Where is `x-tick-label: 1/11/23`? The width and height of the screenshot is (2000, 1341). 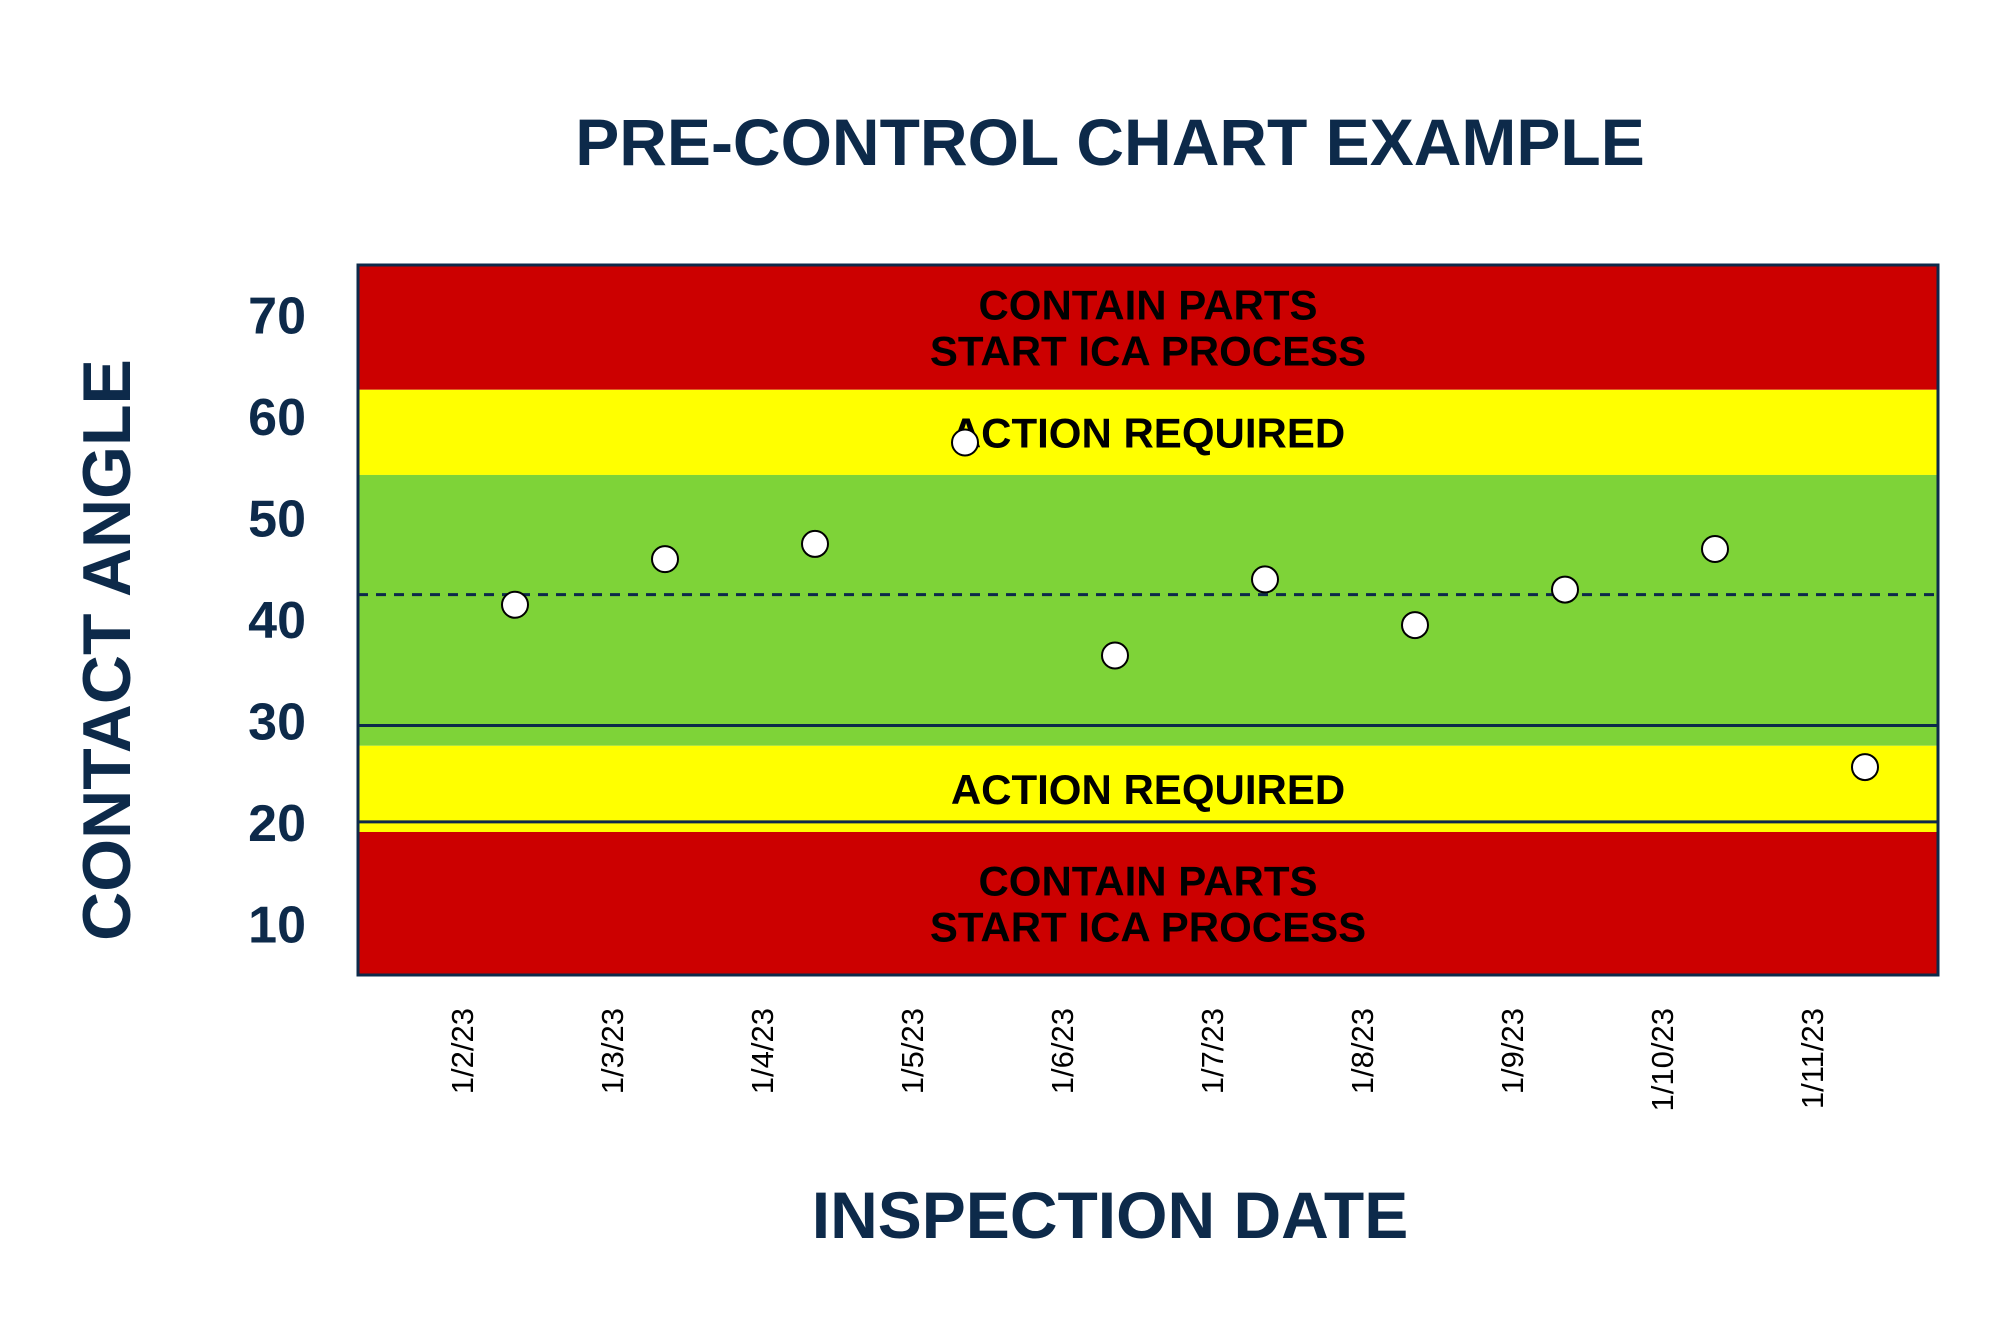
x-tick-label: 1/11/23 is located at coordinates (1812, 1058).